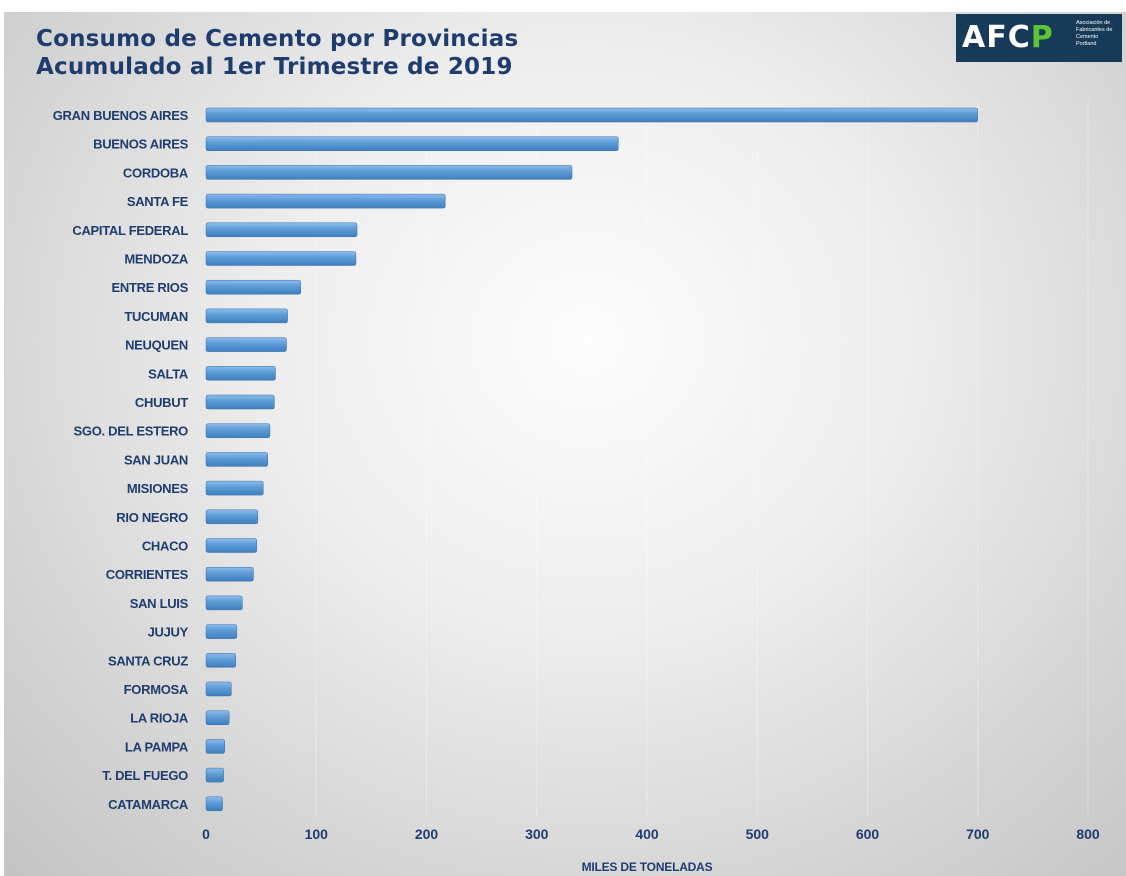  Describe the element at coordinates (389, 172) in the screenshot. I see `bar-cordoba` at that location.